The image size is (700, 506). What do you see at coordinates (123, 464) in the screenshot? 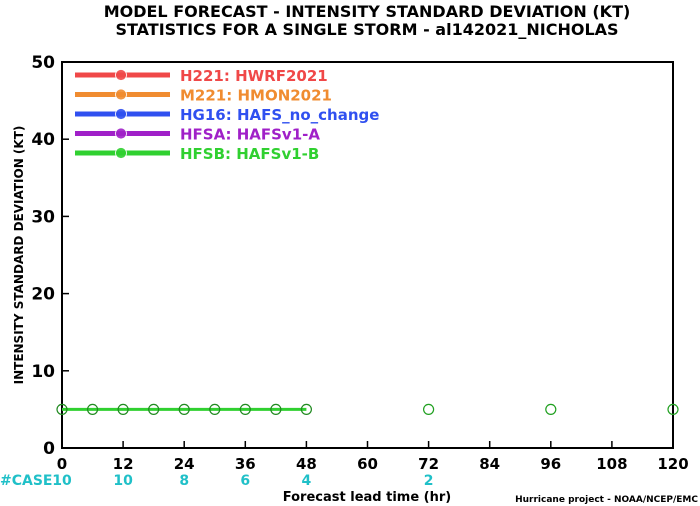
I see `x-tick-label: 12` at bounding box center [123, 464].